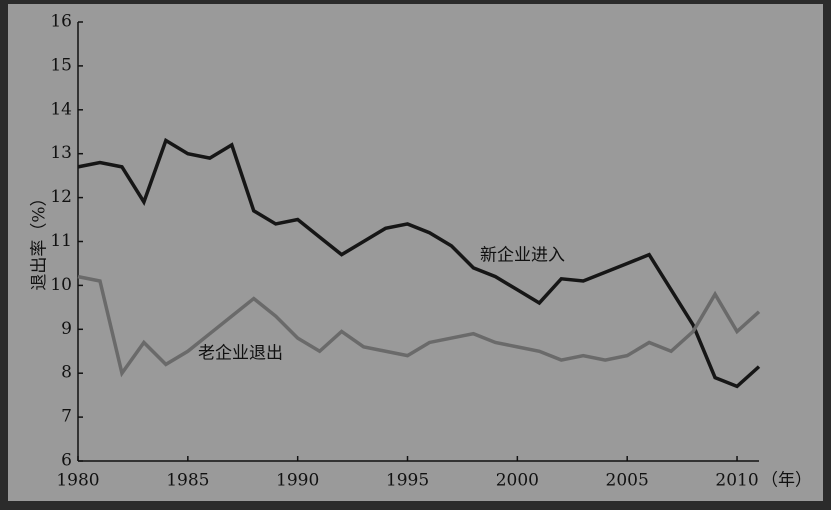 The width and height of the screenshot is (831, 510). I want to click on x-tick-label: 2010, so click(736, 481).